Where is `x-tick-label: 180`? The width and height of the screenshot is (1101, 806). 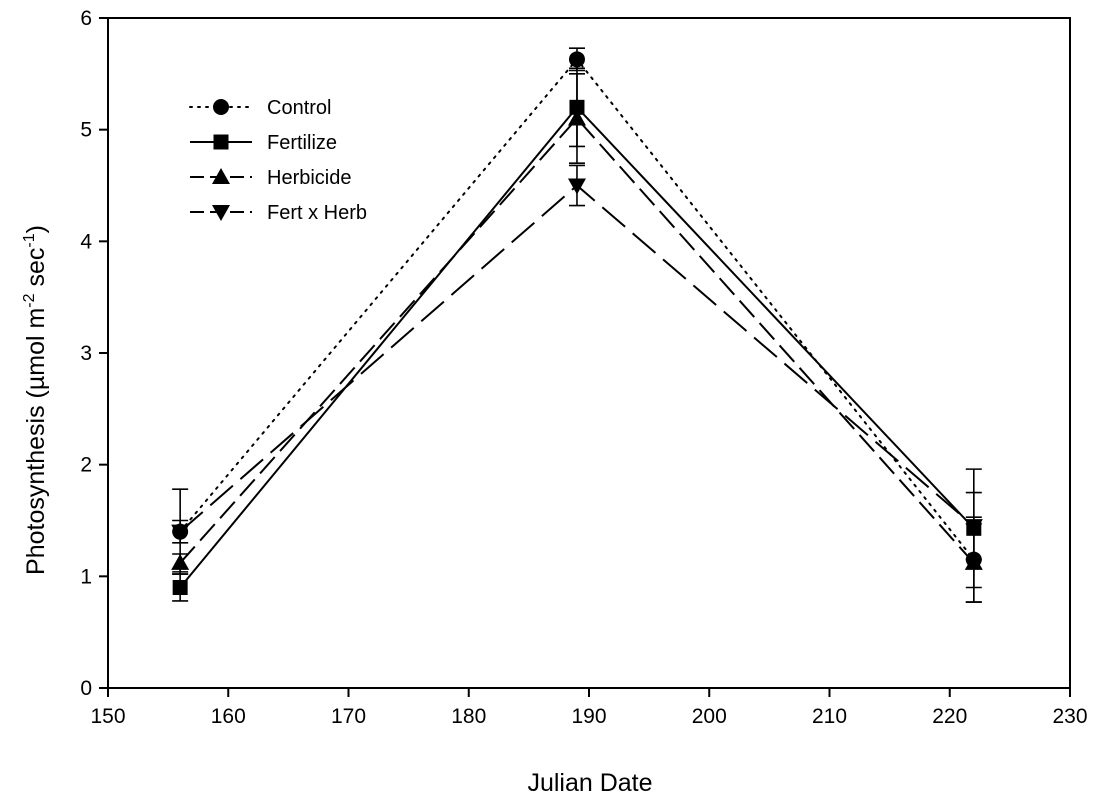 x-tick-label: 180 is located at coordinates (468, 716).